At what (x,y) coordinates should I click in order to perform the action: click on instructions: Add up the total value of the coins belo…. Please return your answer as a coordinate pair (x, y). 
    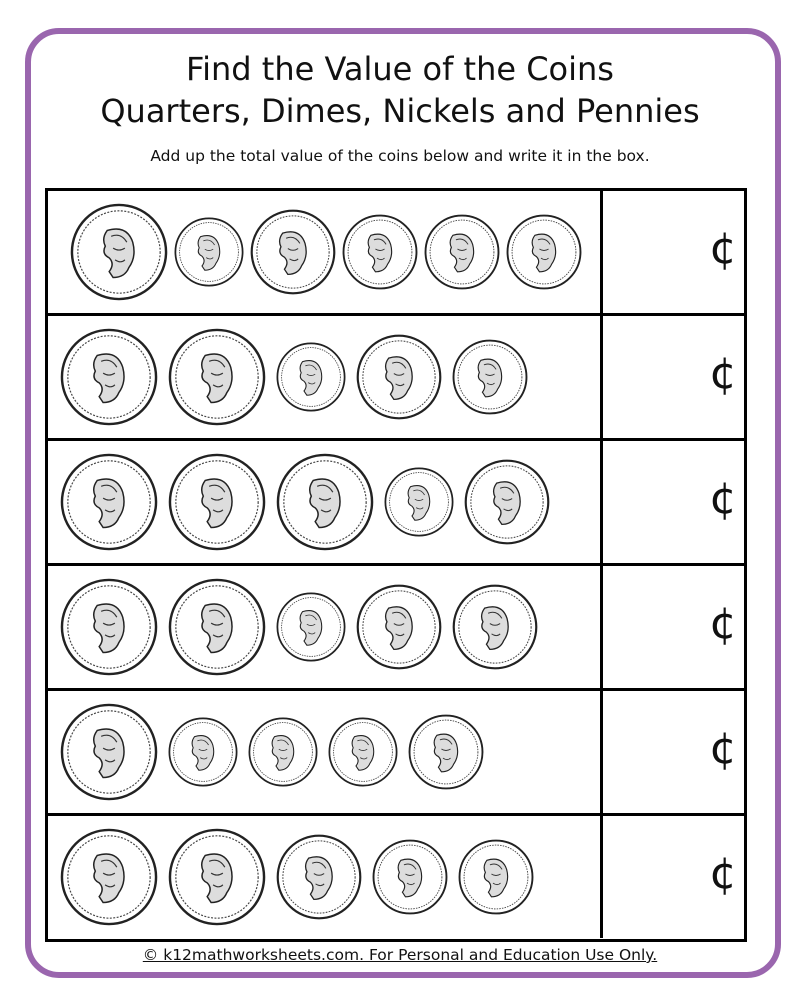
    Looking at the image, I should click on (400, 156).